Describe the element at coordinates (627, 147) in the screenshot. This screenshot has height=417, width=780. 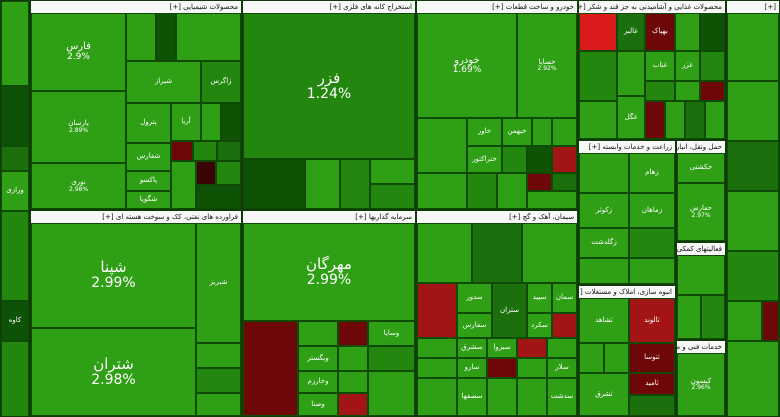
I see `sector-title: زراعت و خدمات وابسته [+]` at that location.